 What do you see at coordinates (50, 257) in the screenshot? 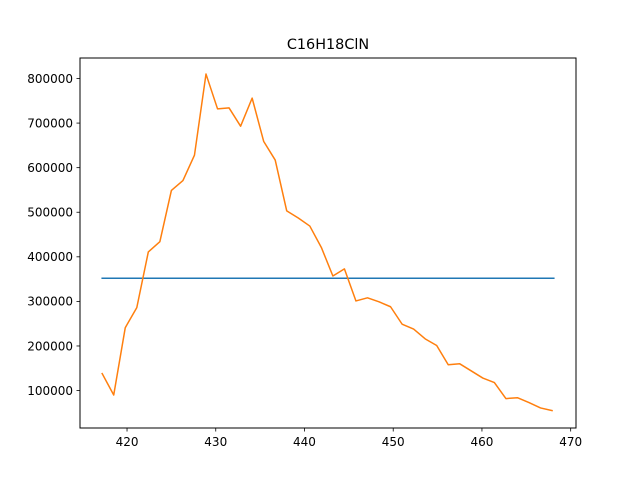
I see `y-tick-label: 400000` at bounding box center [50, 257].